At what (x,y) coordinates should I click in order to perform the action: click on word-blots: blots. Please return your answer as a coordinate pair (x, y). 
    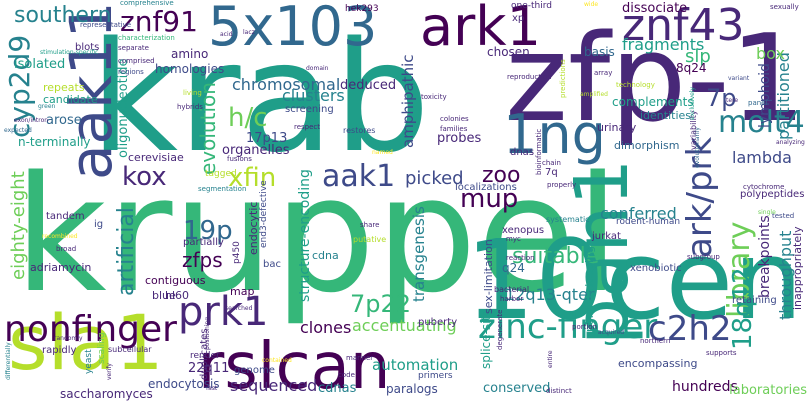
    Looking at the image, I should click on (87, 47).